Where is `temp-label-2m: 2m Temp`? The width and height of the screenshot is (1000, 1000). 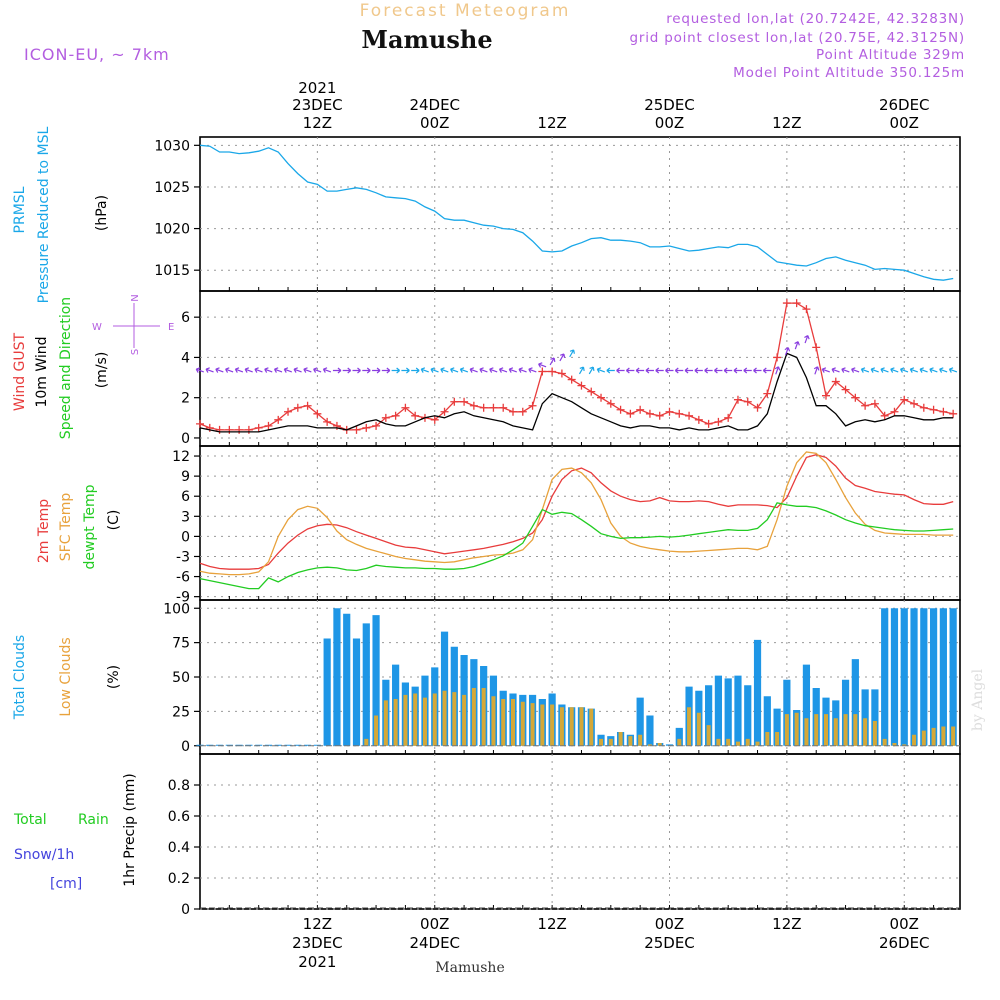
temp-label-2m: 2m Temp is located at coordinates (44, 531).